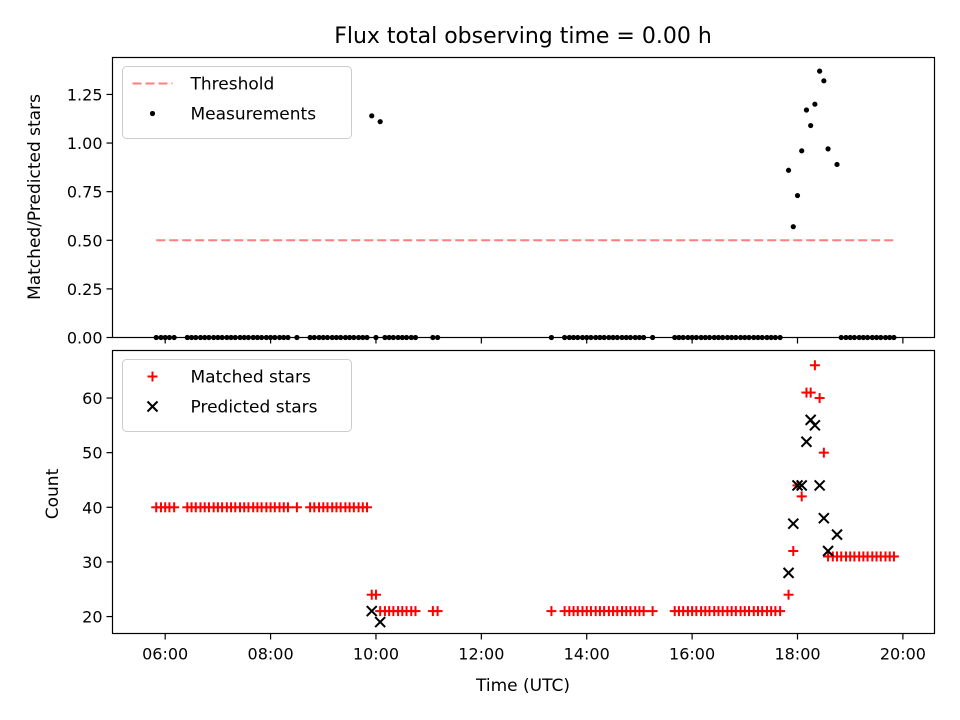 This screenshot has height=720, width=960. I want to click on y-tick-label: 0.00, so click(85, 338).